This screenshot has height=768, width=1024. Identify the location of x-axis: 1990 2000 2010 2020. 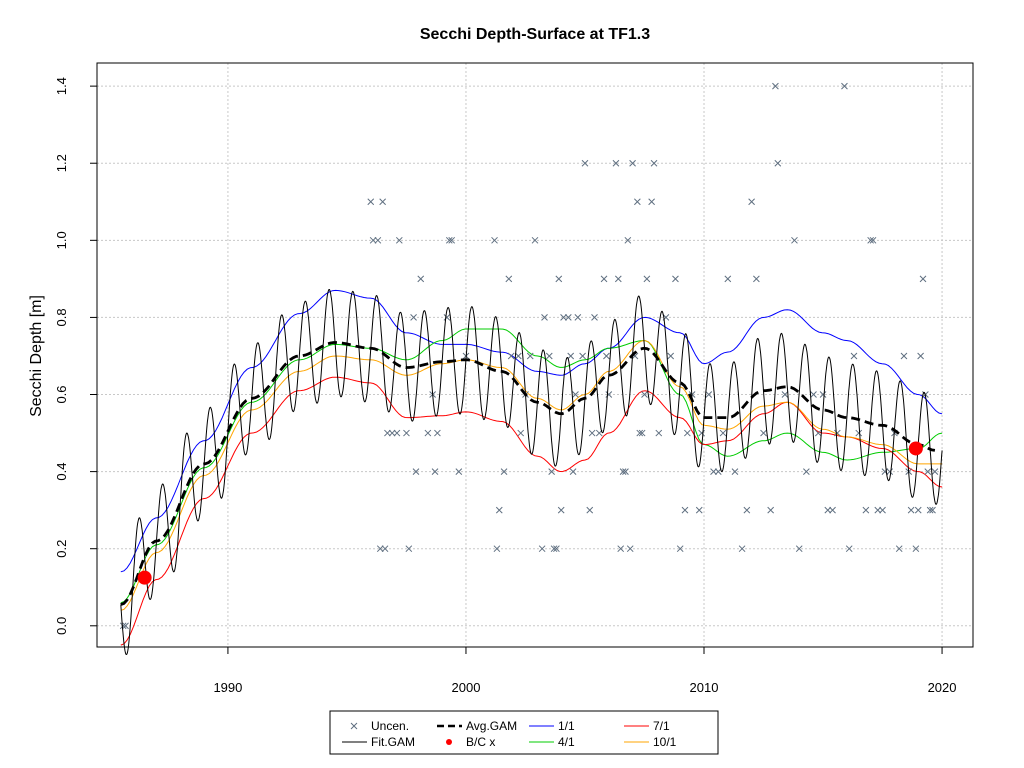
(585, 671).